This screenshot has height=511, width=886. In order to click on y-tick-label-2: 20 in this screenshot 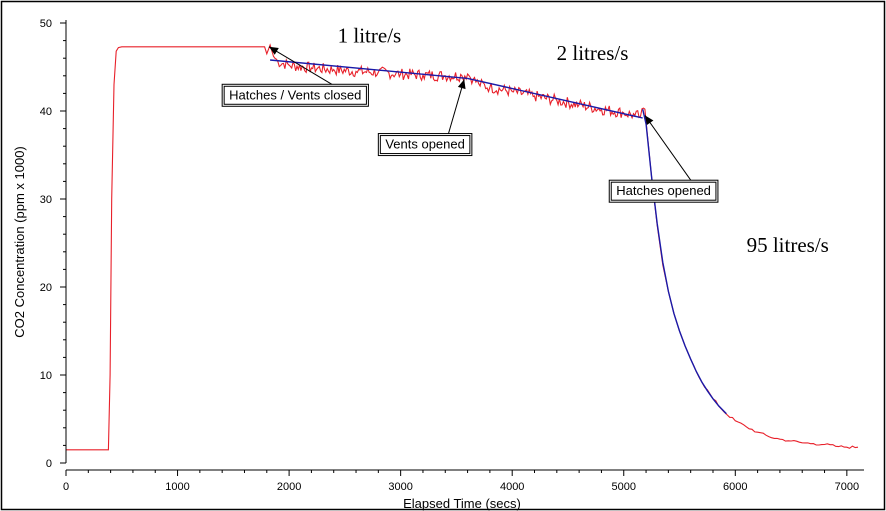, I will do `click(46, 288)`.